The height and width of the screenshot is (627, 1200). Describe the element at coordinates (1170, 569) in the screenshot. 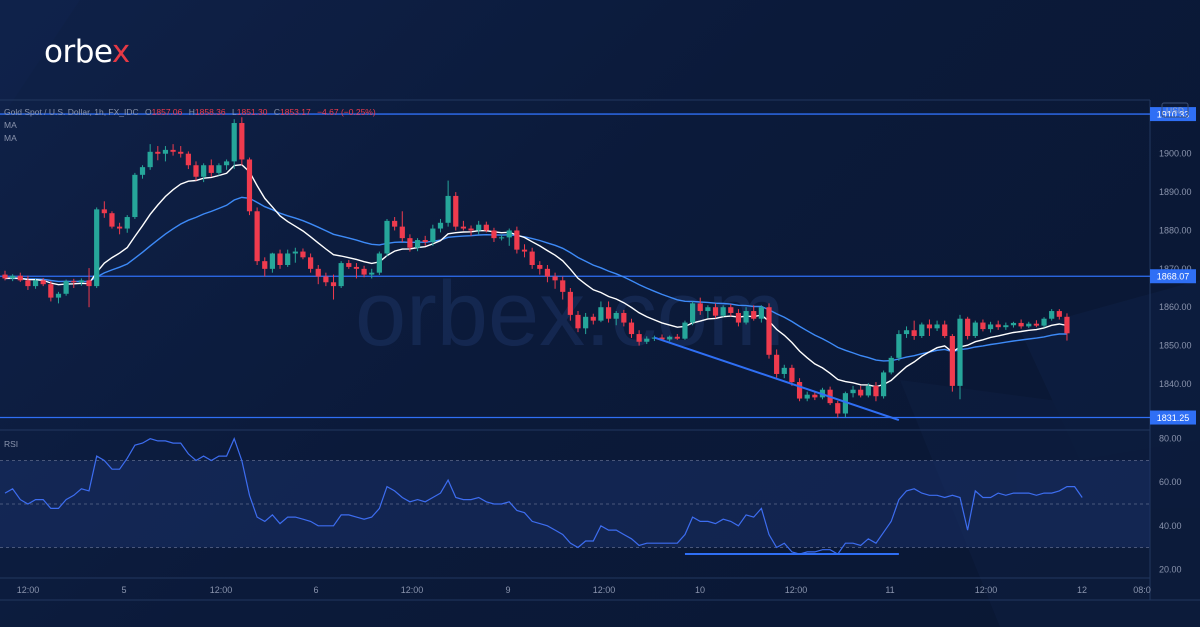

I see `rsi-tick-label: 20.00` at that location.